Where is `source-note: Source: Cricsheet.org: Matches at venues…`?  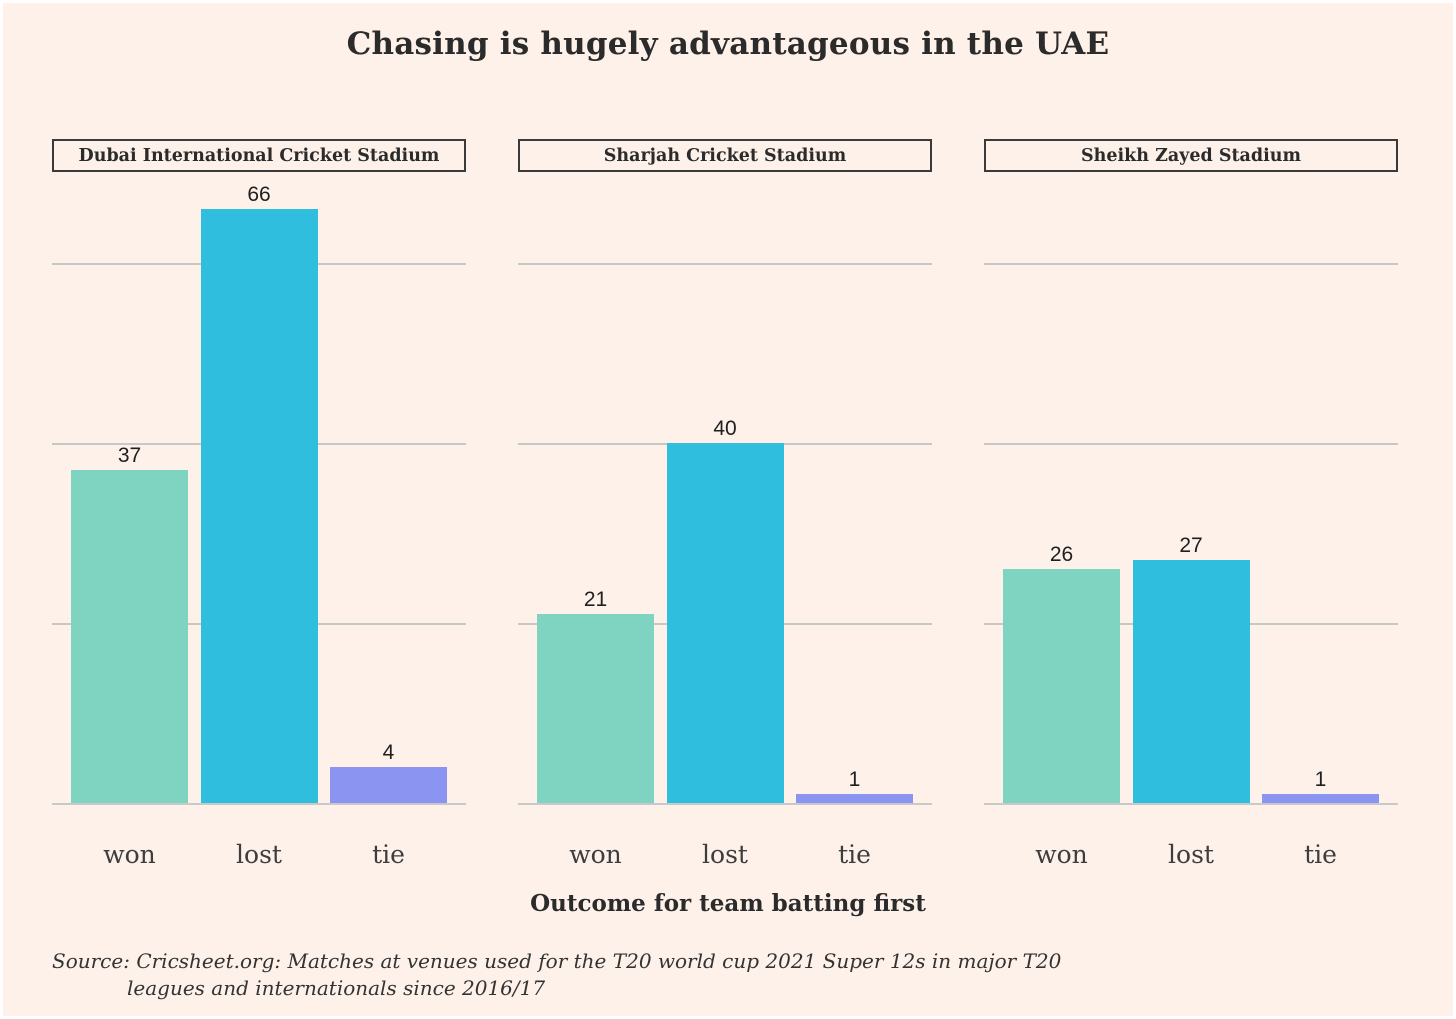
source-note: Source: Cricsheet.org: Matches at venues… is located at coordinates (752, 975).